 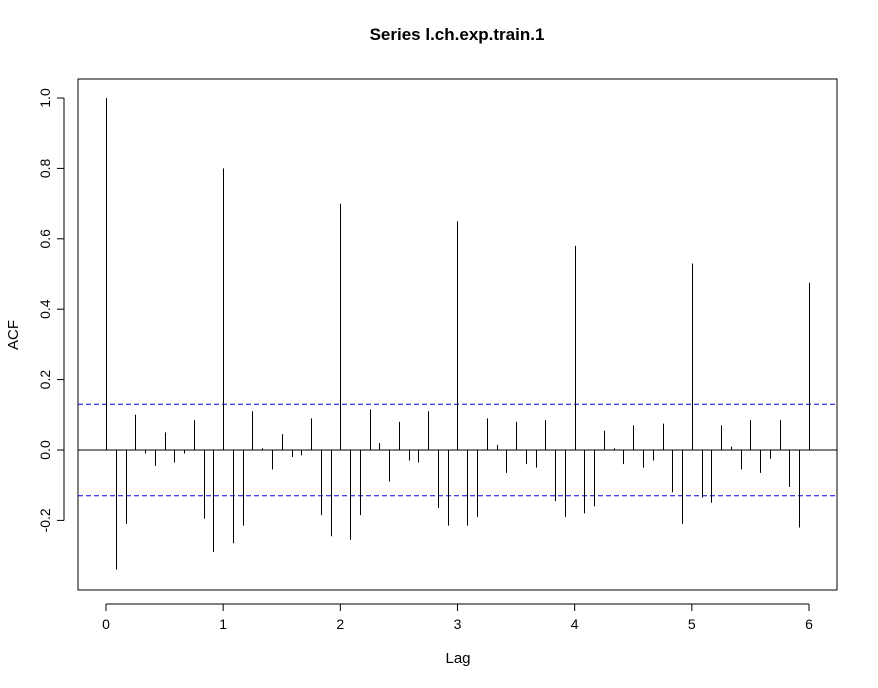 I want to click on x-tick-label: 3, so click(x=458, y=624).